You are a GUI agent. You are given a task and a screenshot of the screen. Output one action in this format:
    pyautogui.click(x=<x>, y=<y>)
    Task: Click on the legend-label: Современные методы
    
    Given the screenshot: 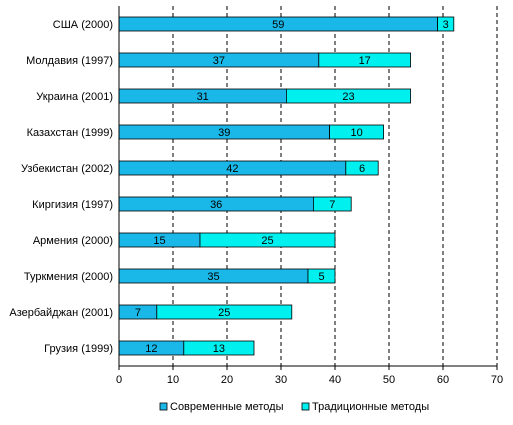 What is the action you would take?
    pyautogui.click(x=227, y=407)
    